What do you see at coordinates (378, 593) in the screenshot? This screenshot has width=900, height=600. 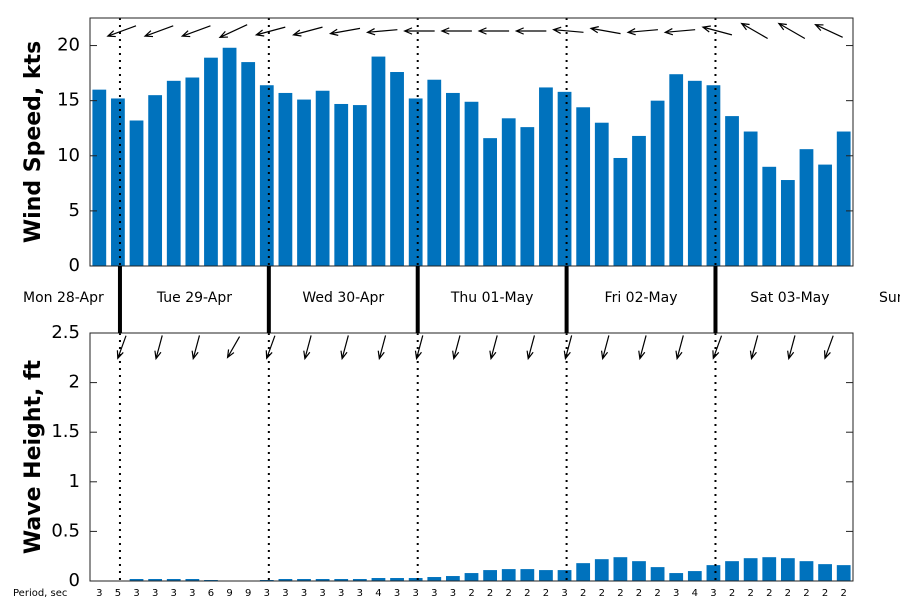 I see `period-value: 4` at bounding box center [378, 593].